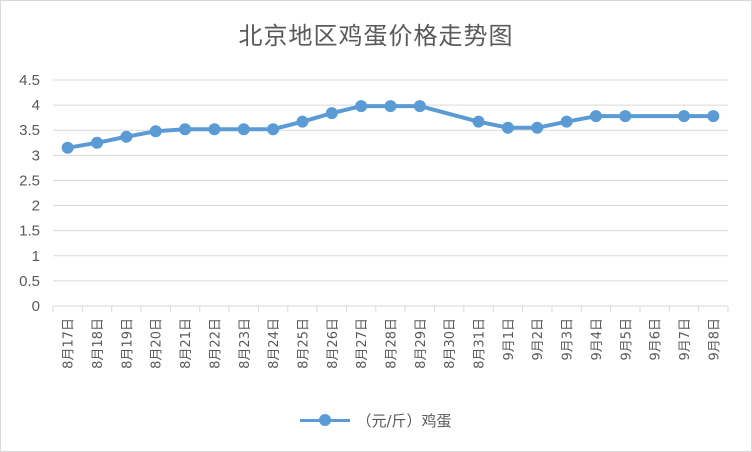  Describe the element at coordinates (69, 343) in the screenshot. I see `x-tick-label: 8月17日` at that location.